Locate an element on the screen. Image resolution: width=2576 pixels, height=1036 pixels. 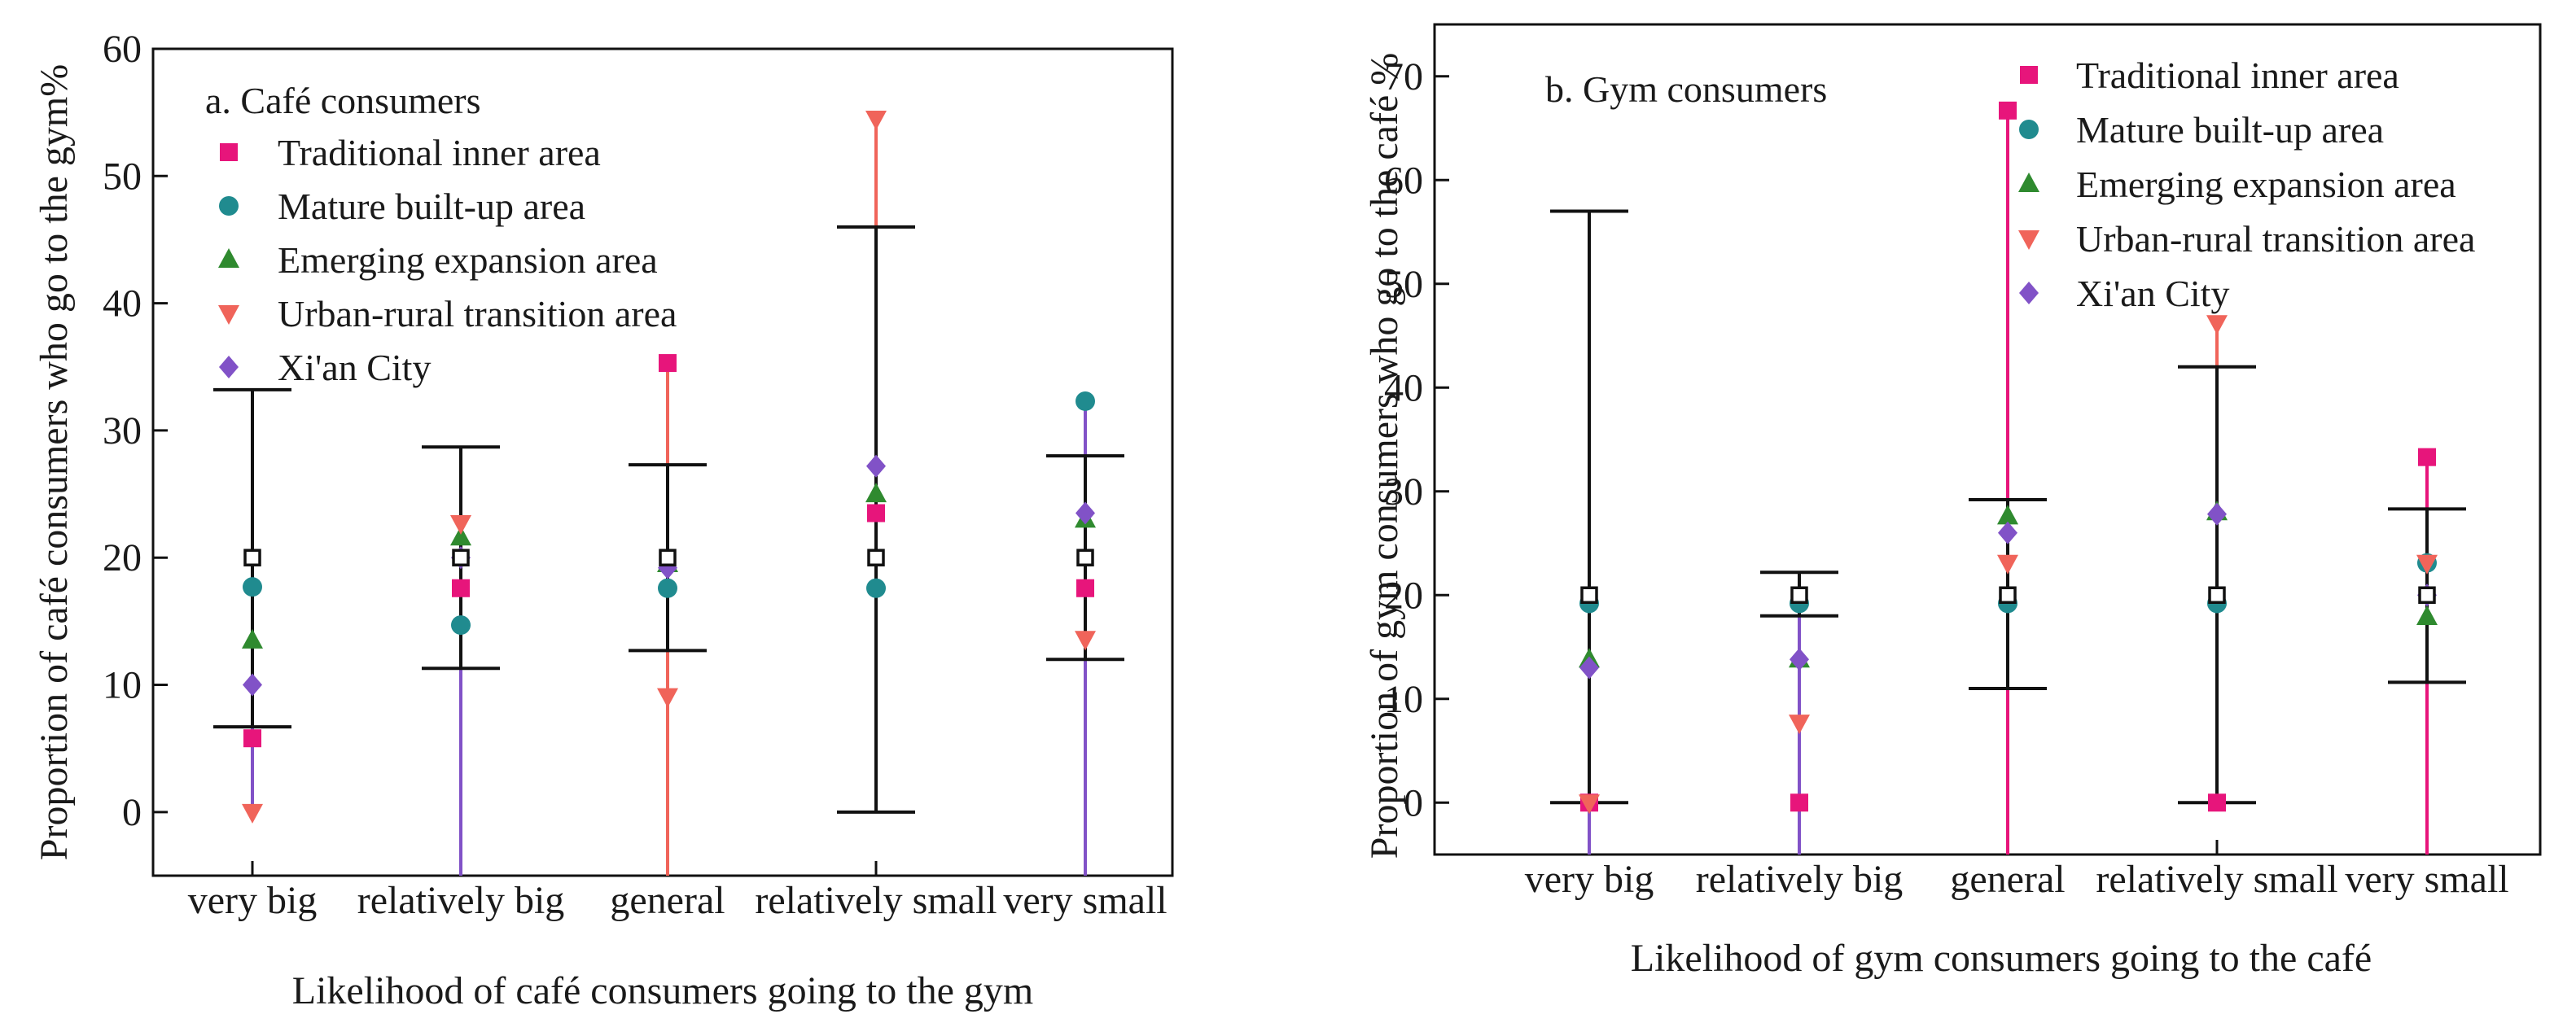
panel-a-legend-label: Urban-rural transition area is located at coordinates (477, 313).